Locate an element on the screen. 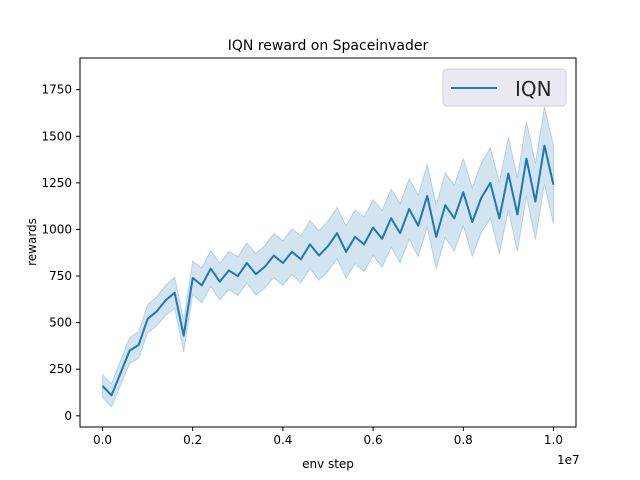 The height and width of the screenshot is (480, 640). x-tick-label: 1.0 is located at coordinates (553, 440).